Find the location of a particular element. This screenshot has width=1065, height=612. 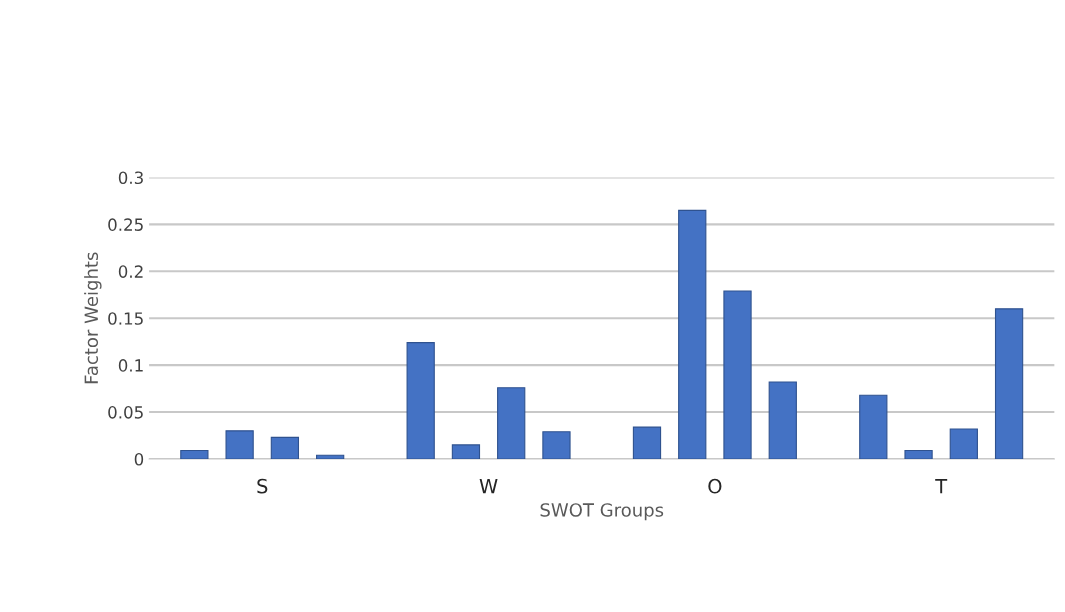

y-tick-label: 0.05 is located at coordinates (125, 412).